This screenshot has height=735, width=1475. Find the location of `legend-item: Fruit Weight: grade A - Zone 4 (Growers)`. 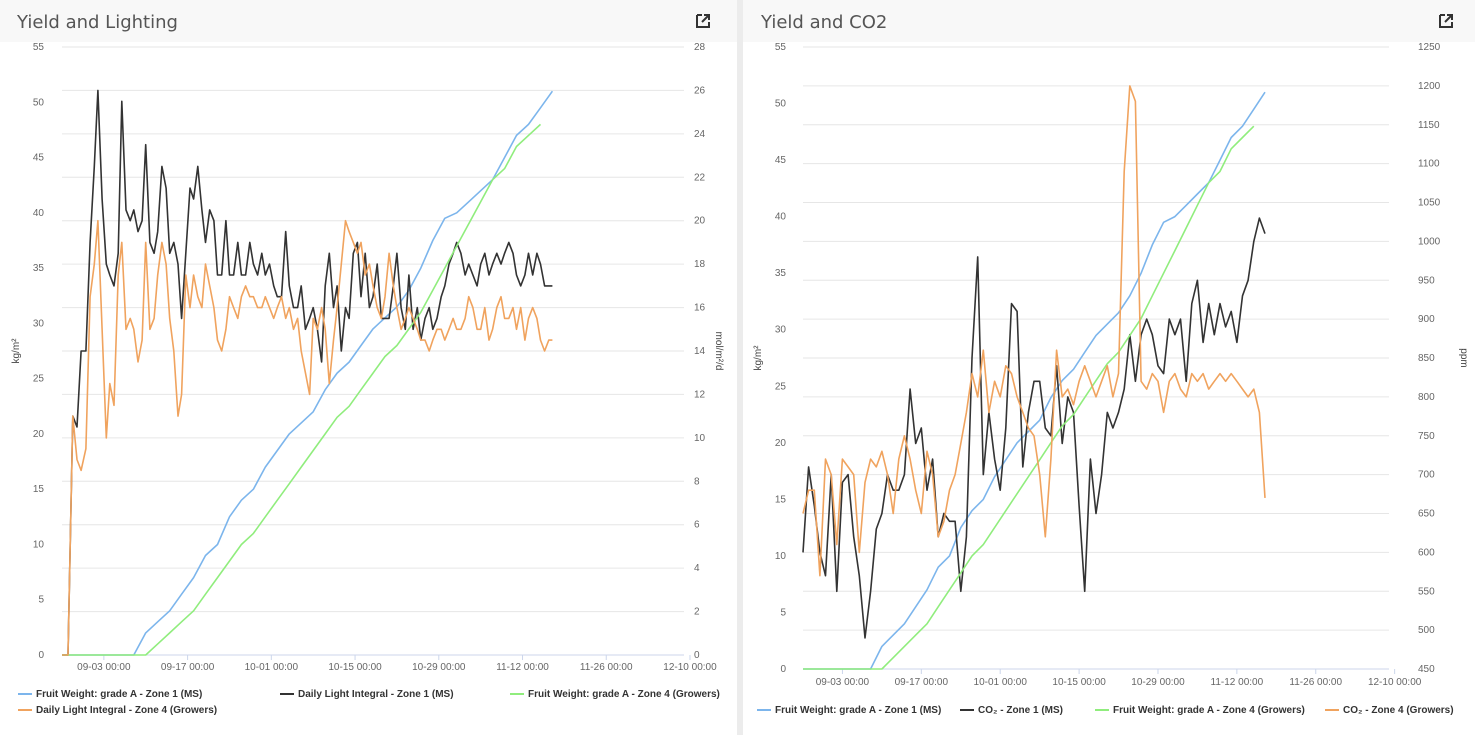

legend-item: Fruit Weight: grade A - Zone 4 (Growers) is located at coordinates (624, 694).